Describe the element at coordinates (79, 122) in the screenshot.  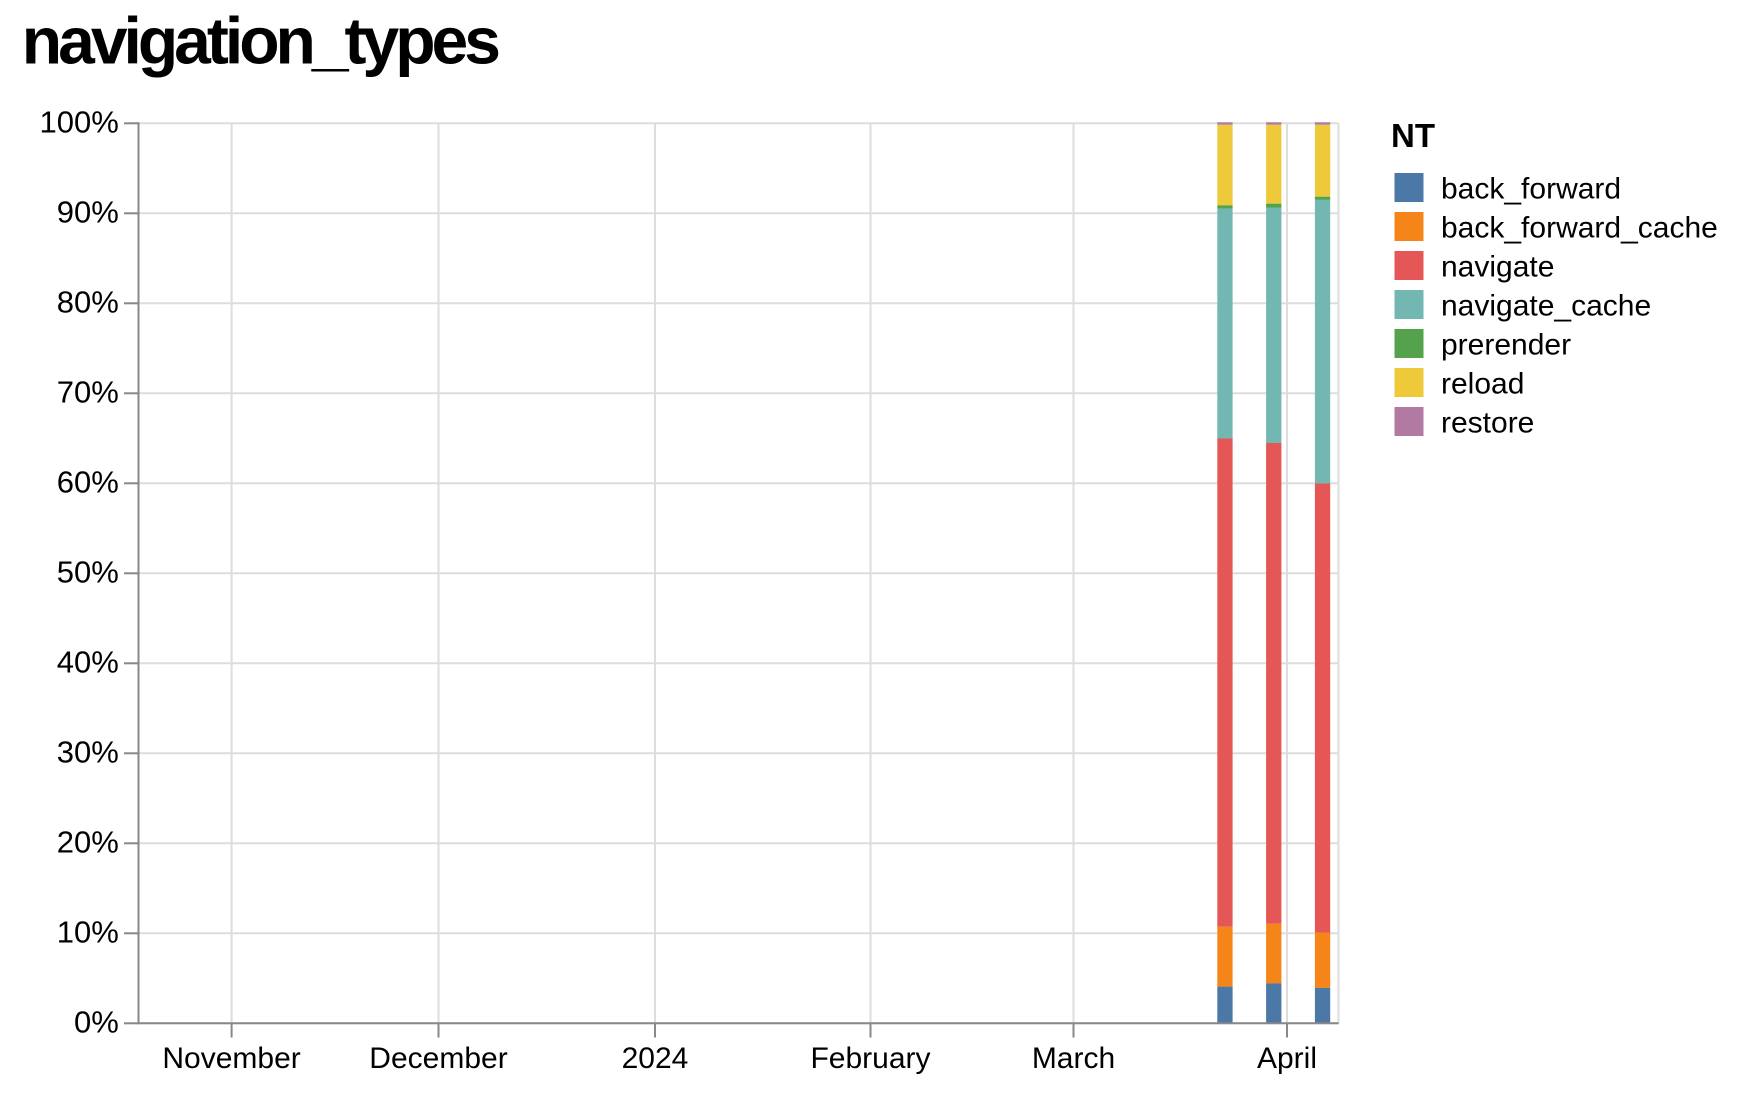
I see `svg-text: 100%` at that location.